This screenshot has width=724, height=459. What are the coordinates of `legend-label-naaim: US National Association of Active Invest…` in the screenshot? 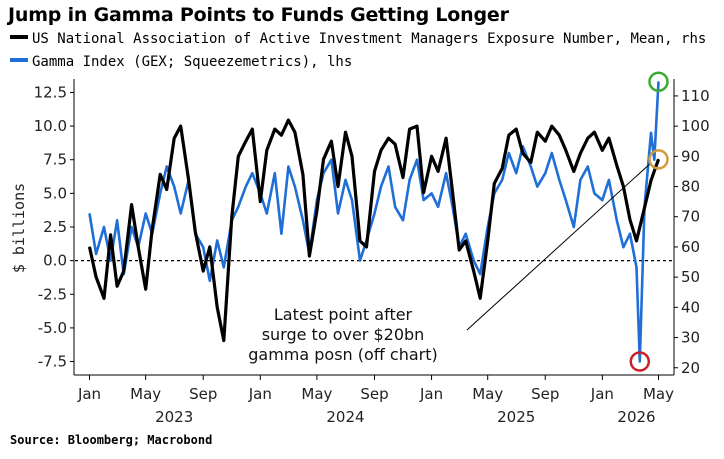 It's located at (369, 39).